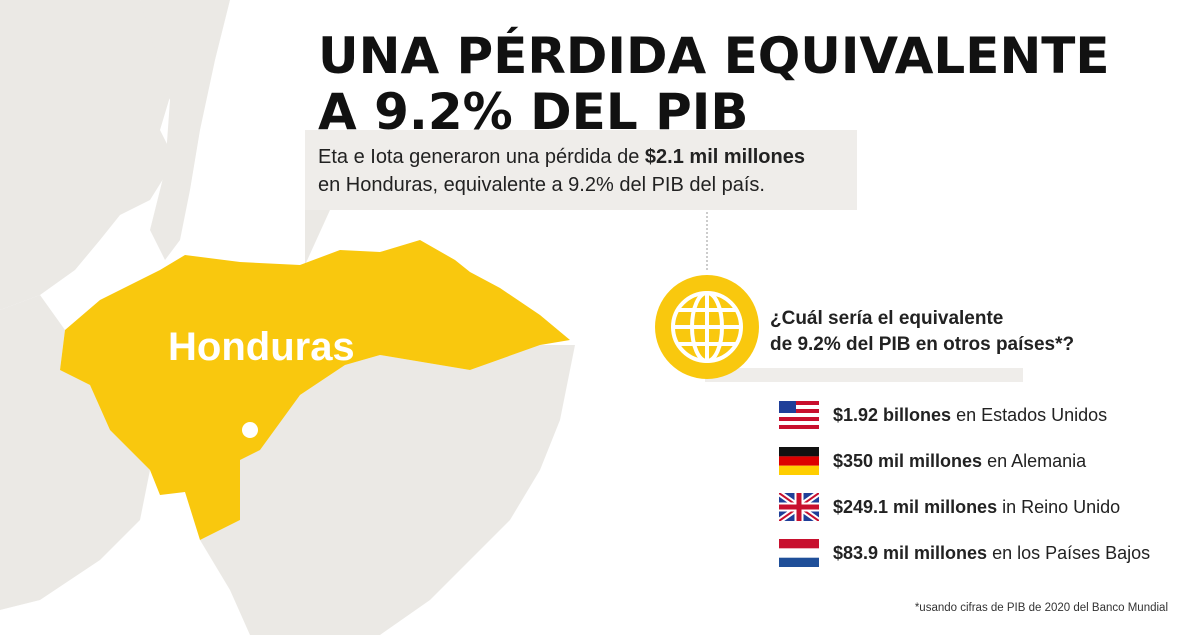 The image size is (1200, 635). I want to click on land-mexico-guatemala, so click(87, 155).